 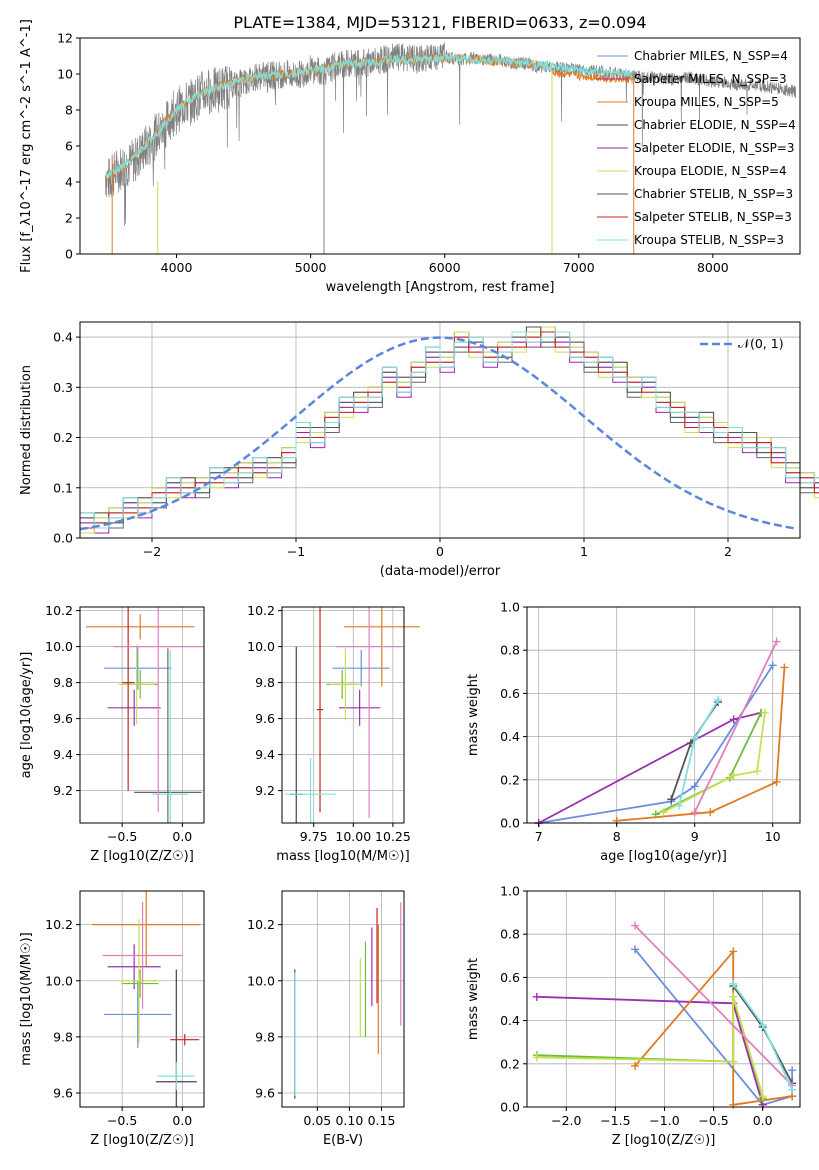 What do you see at coordinates (709, 240) in the screenshot?
I see `legend-label: Kroupa STELIB, N_SSP=3` at bounding box center [709, 240].